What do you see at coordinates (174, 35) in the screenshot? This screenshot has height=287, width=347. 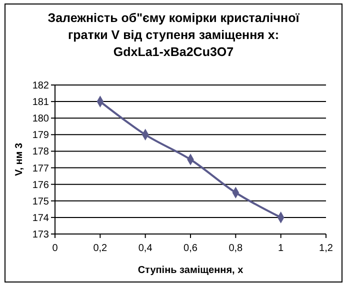 I see `chart-title: Залежність об"єму комірки кристалічної гратки V від ступеня заміщення х: GdxLa1-xBa2Cu3O7` at bounding box center [174, 35].